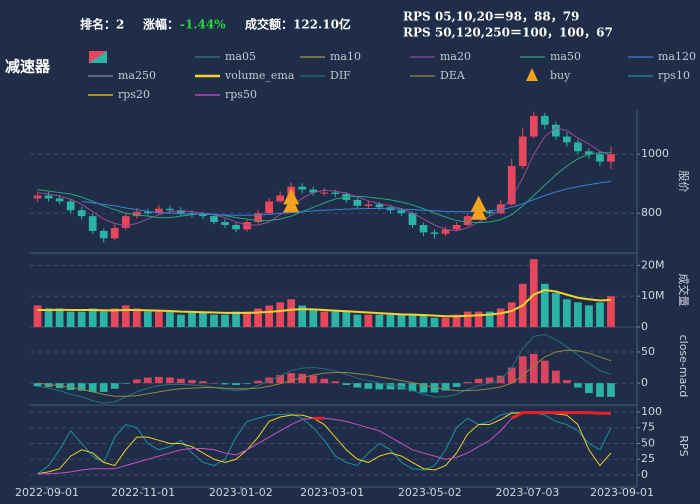 The height and width of the screenshot is (504, 700). I want to click on x-tick-label: 2022-11-01, so click(143, 492).